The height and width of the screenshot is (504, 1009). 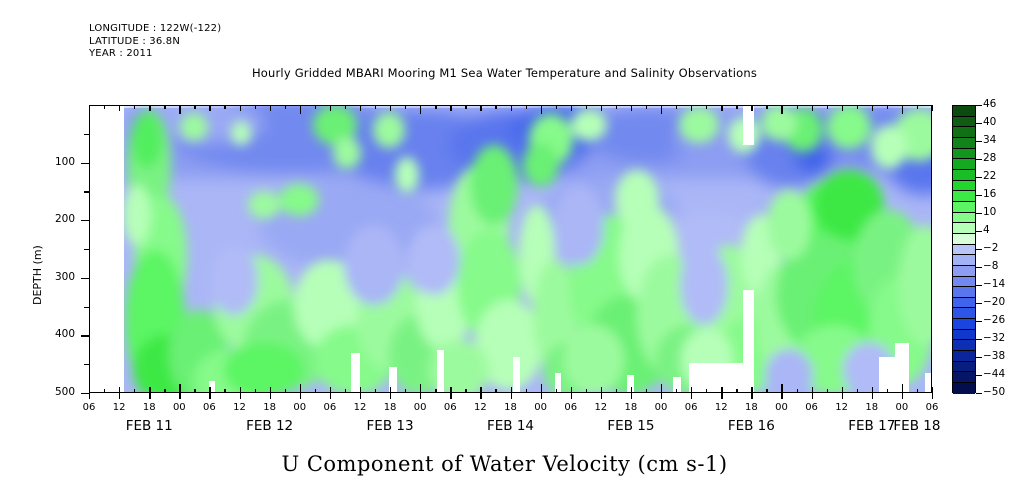 What do you see at coordinates (994, 356) in the screenshot?
I see `colorbar-tick-label: −38` at bounding box center [994, 356].